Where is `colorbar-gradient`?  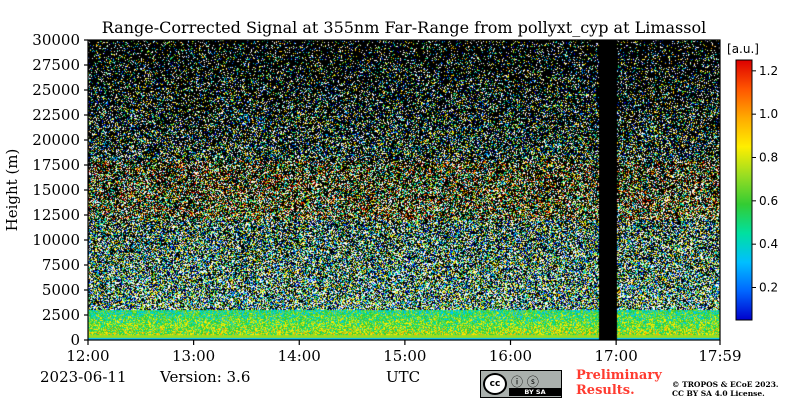
colorbar-gradient is located at coordinates (744, 190).